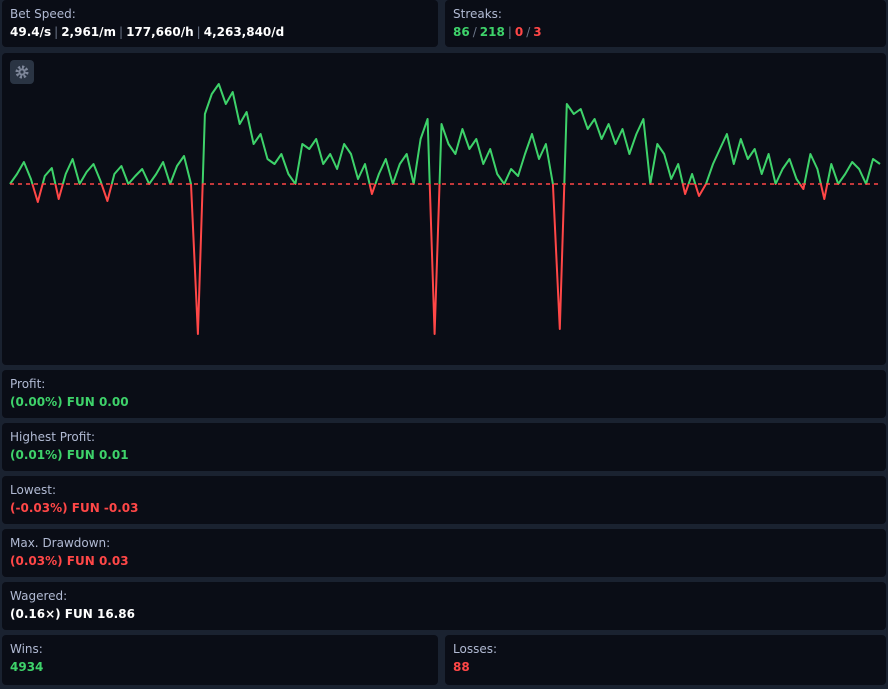 Image resolution: width=888 pixels, height=689 pixels. I want to click on stat-value: (0.01%) FUN 0.01, so click(69, 455).